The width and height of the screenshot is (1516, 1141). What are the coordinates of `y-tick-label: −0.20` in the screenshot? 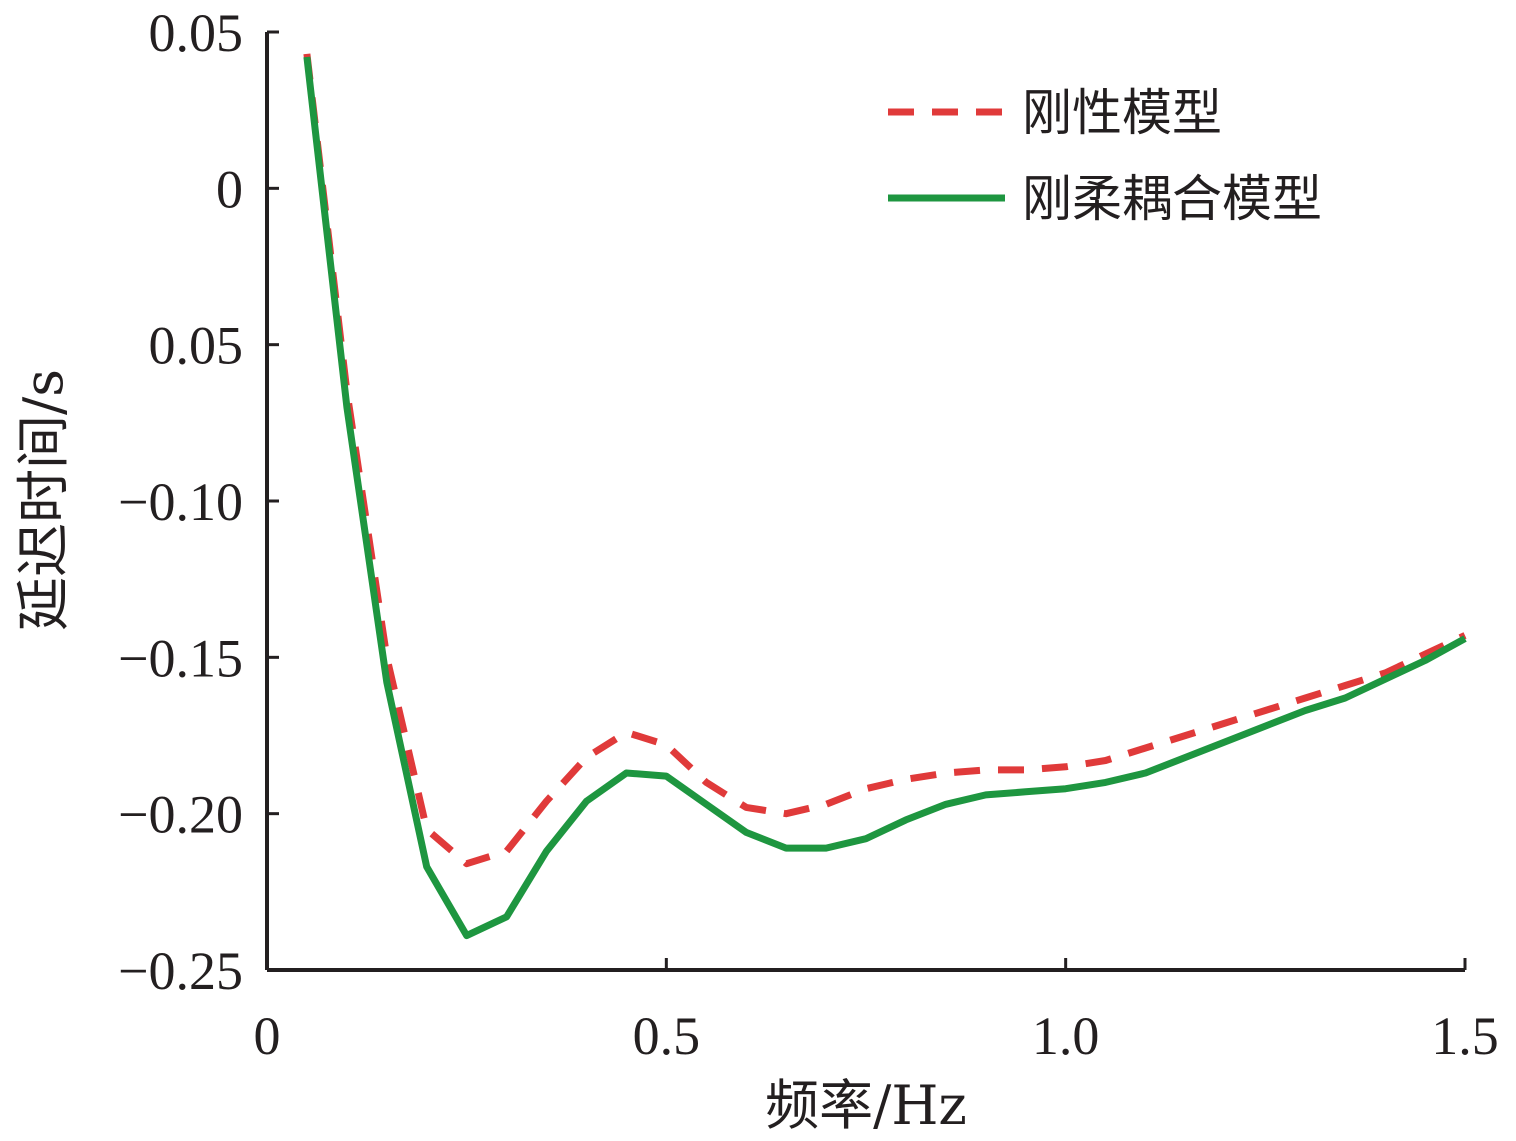 It's located at (180, 815).